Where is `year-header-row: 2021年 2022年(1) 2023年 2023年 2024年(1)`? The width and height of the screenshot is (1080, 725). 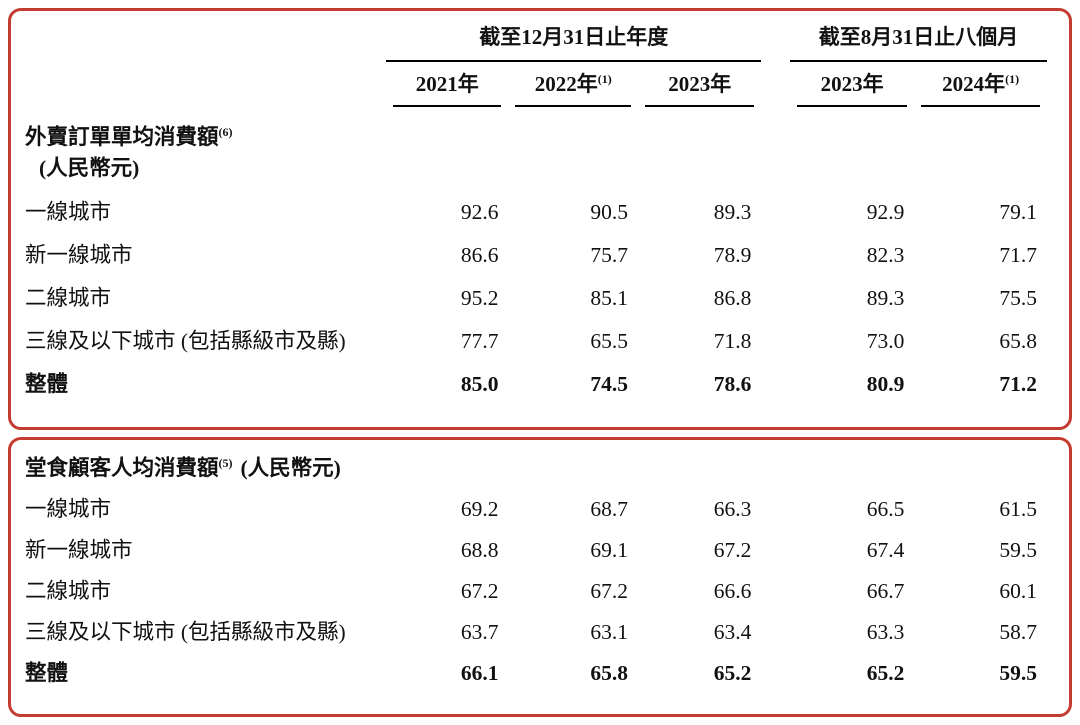
year-header-row: 2021年 2022年(1) 2023年 2023年 2024年(1) is located at coordinates (534, 84).